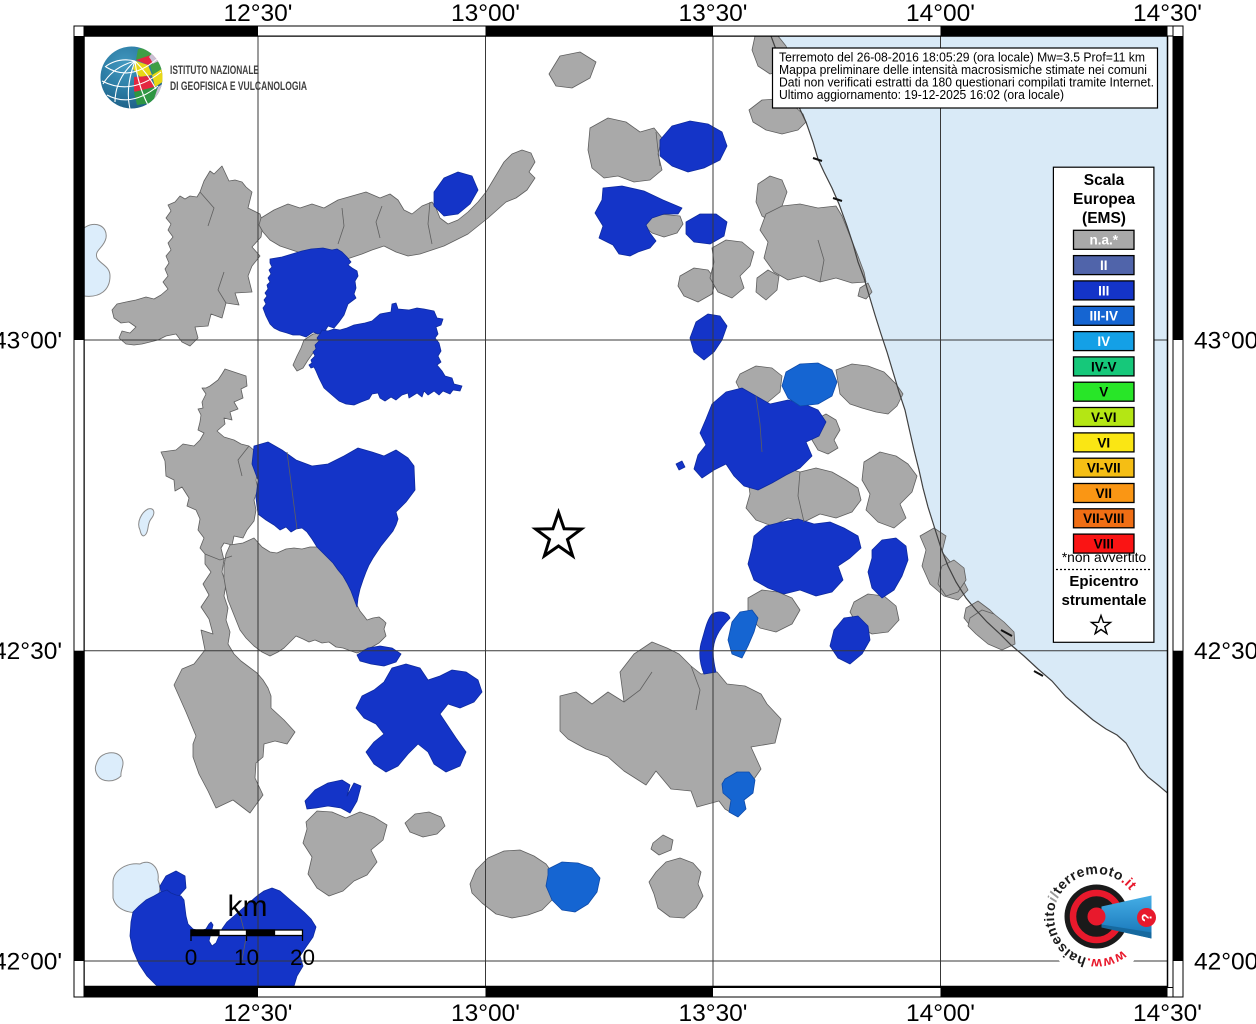  What do you see at coordinates (1104, 544) in the screenshot?
I see `svg-text: VIII` at bounding box center [1104, 544].